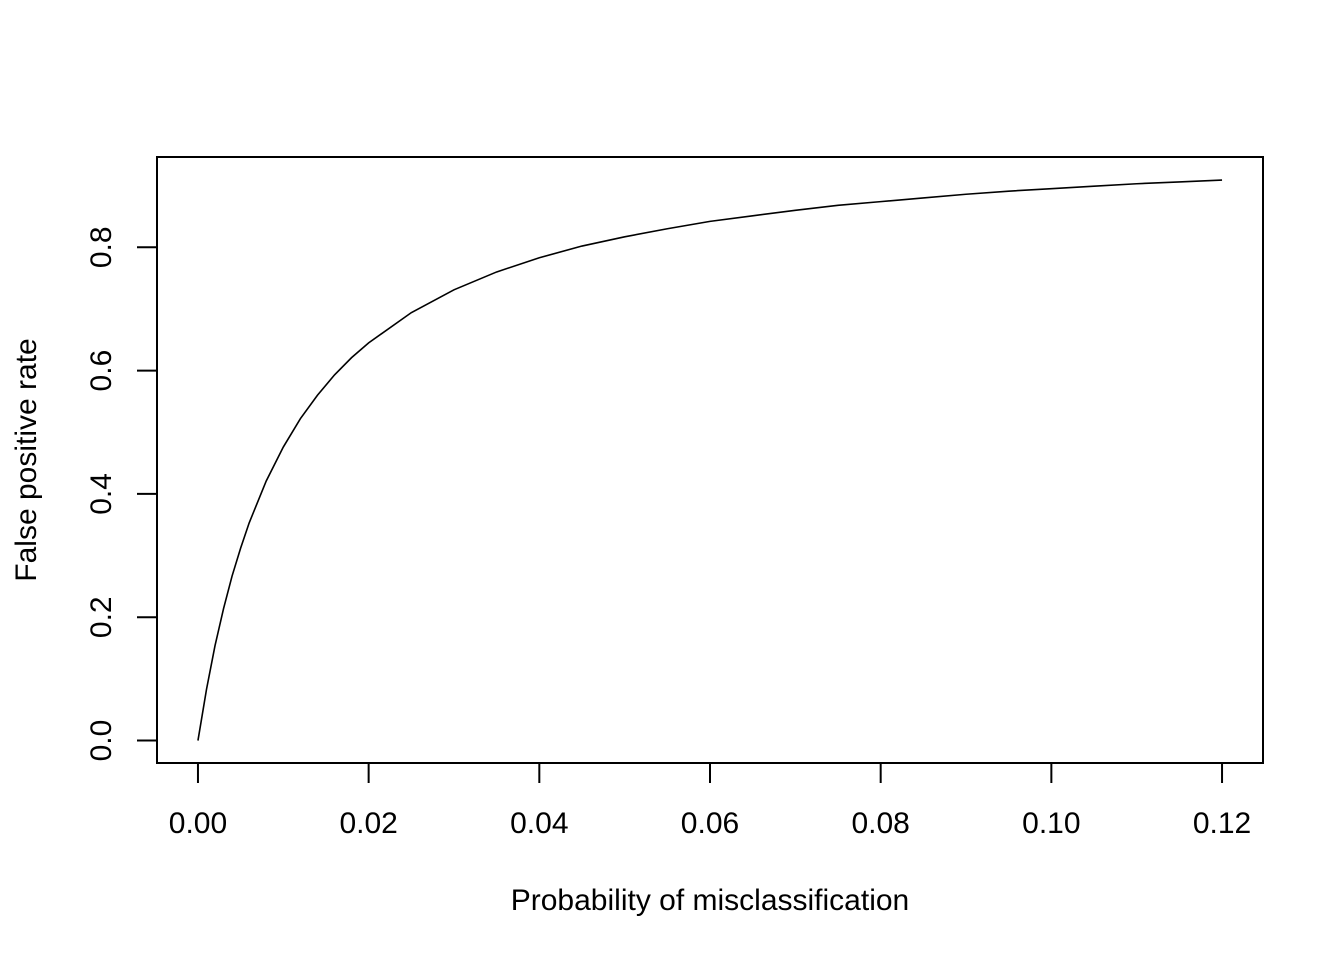 The width and height of the screenshot is (1344, 960). Describe the element at coordinates (880, 823) in the screenshot. I see `x-tick-label: 0.08` at that location.